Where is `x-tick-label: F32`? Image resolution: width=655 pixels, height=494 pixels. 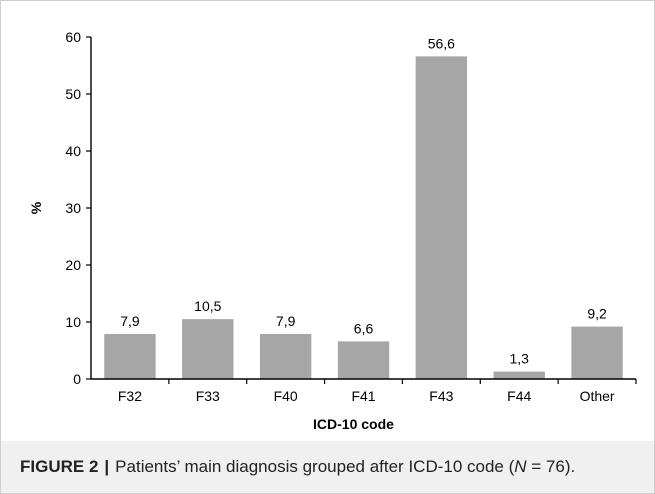 x-tick-label: F32 is located at coordinates (130, 396).